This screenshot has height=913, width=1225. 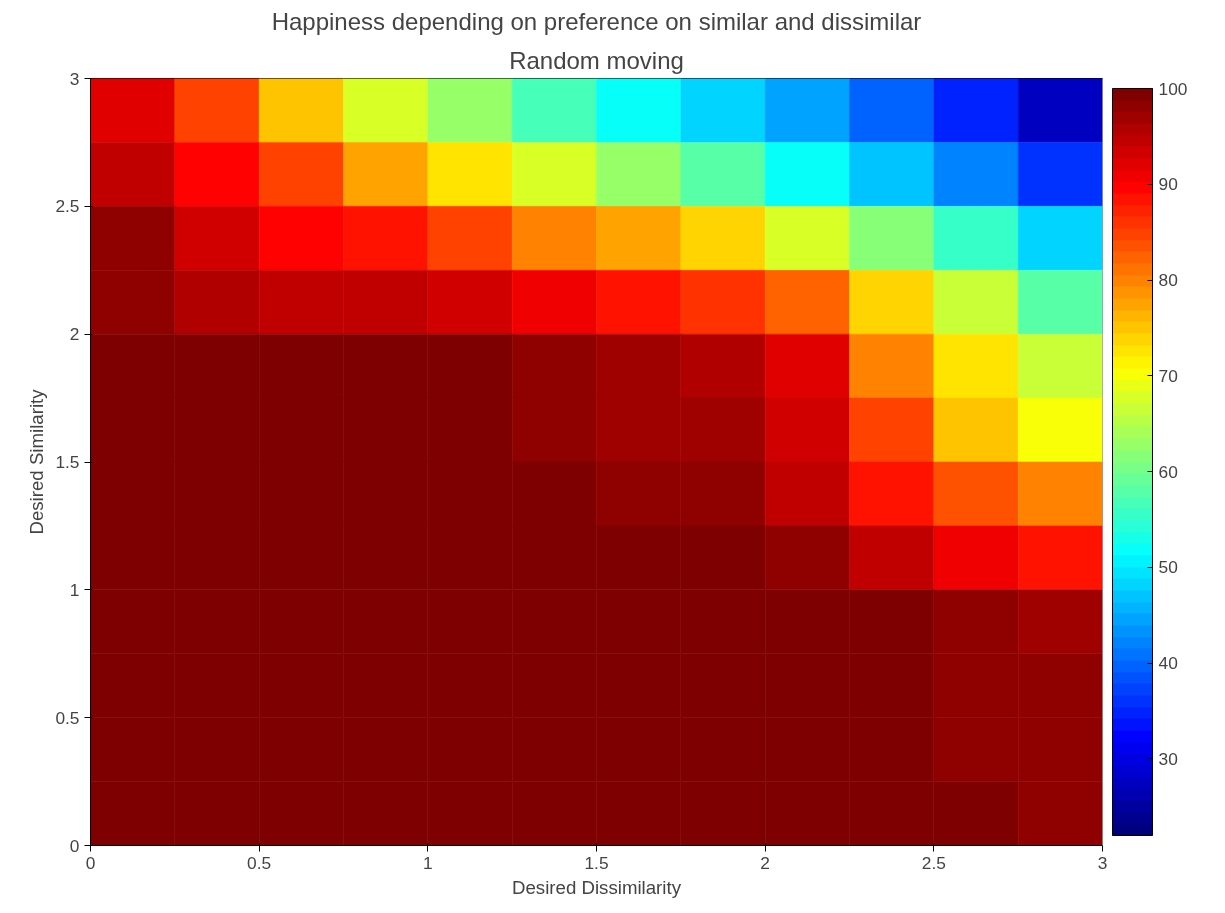 What do you see at coordinates (90, 862) in the screenshot?
I see `x-tick-label: 0` at bounding box center [90, 862].